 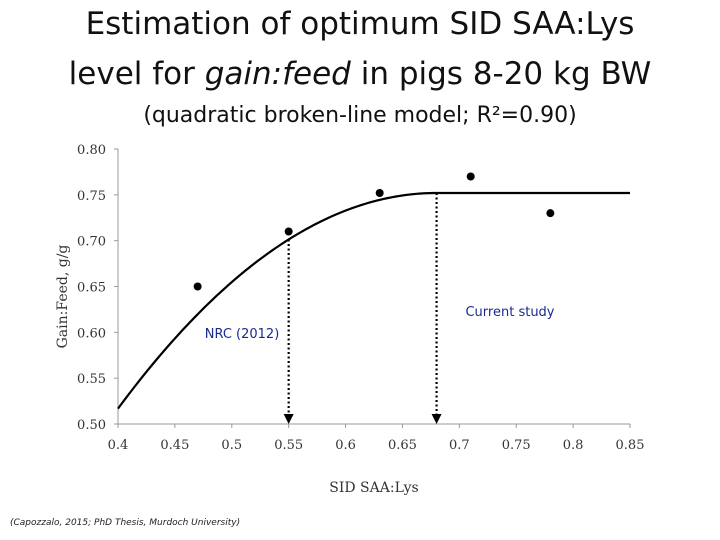 What do you see at coordinates (501, 74) in the screenshot?
I see `title-suffix: in pigs 8-20 kg BW` at bounding box center [501, 74].